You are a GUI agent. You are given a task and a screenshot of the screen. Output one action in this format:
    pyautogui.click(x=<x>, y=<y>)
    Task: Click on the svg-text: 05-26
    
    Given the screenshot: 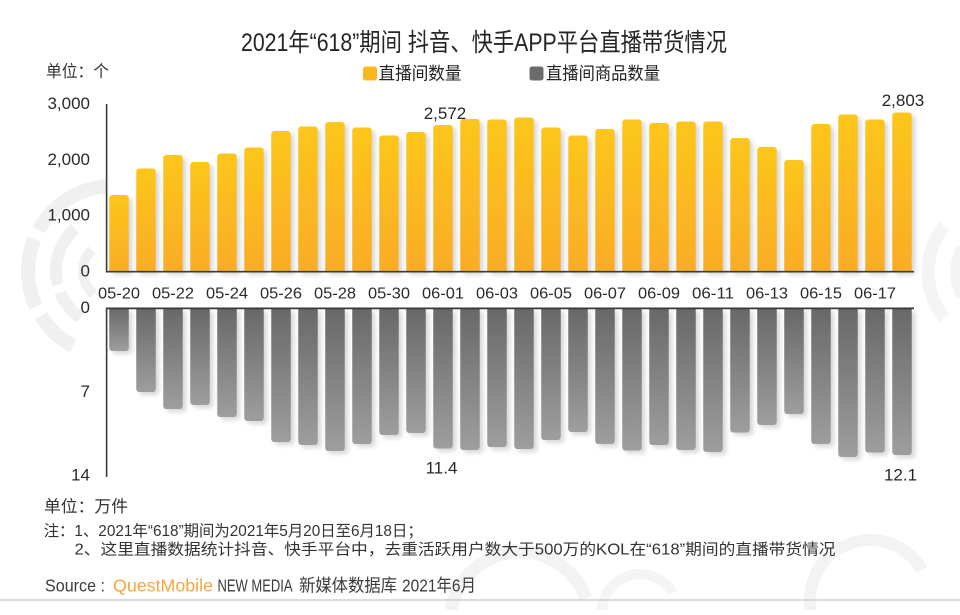 What is the action you would take?
    pyautogui.click(x=281, y=294)
    